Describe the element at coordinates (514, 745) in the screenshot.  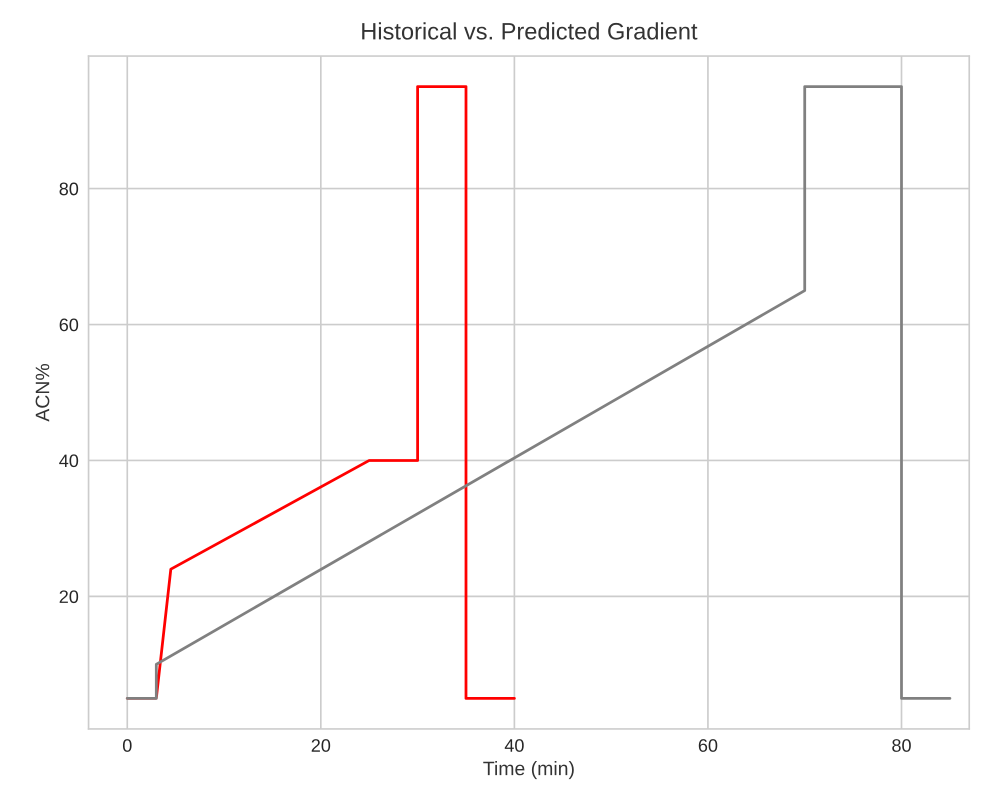
I see `x-tick-label: 40` at that location.